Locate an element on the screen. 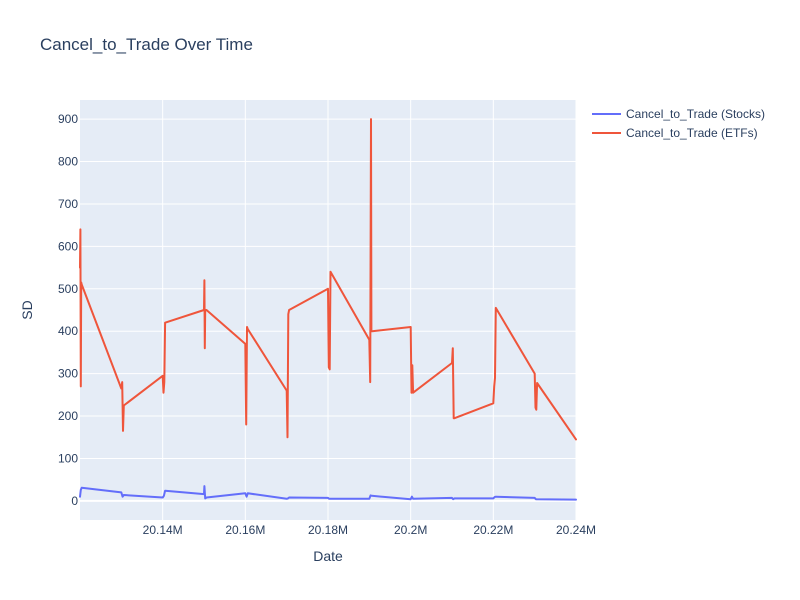 The width and height of the screenshot is (800, 600). legend-label: Cancel_to_Trade (Stocks) is located at coordinates (695, 114).